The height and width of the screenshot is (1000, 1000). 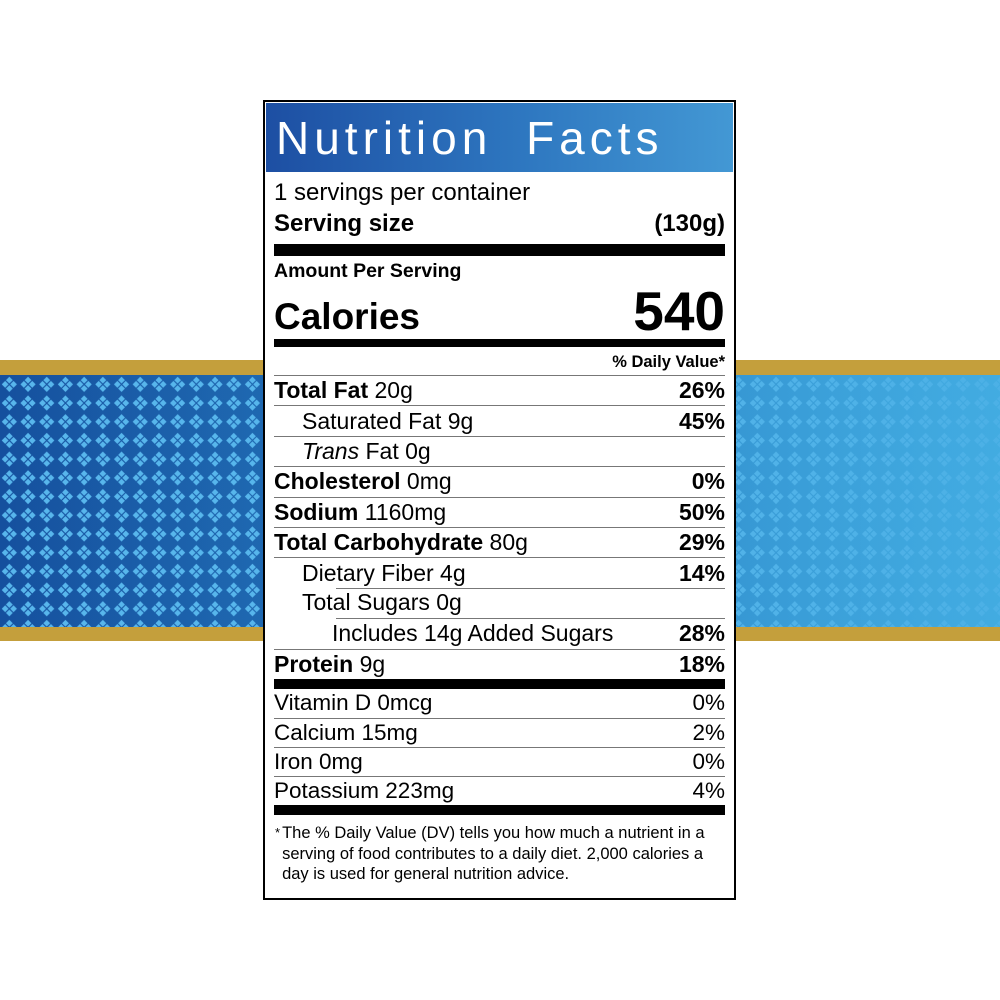 I want to click on nutrient-dv: 29%, so click(x=701, y=542).